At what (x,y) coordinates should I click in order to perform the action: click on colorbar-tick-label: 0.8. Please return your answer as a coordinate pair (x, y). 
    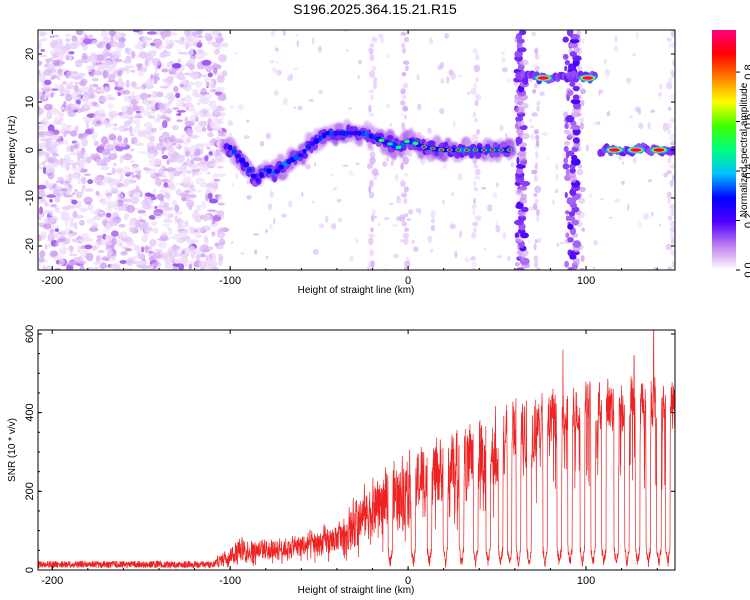
    Looking at the image, I should click on (746, 71).